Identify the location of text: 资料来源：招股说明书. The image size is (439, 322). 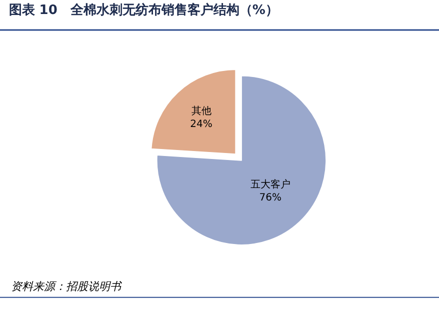
(67, 286).